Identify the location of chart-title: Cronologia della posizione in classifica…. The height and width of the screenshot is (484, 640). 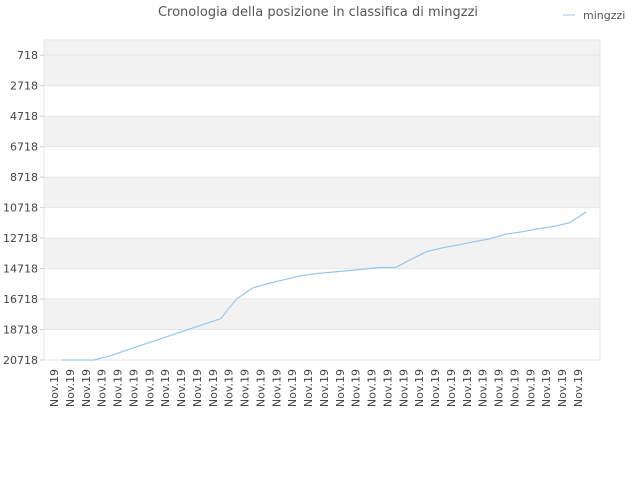
(318, 12).